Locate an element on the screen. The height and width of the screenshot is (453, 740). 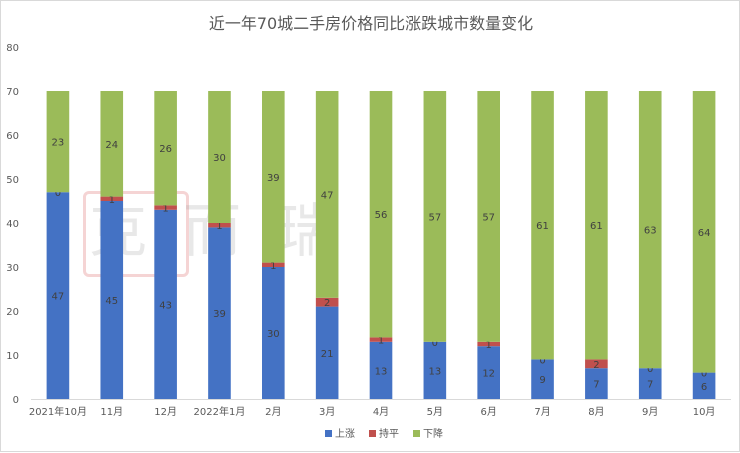
y-tick-label: 50 is located at coordinates (12, 180).